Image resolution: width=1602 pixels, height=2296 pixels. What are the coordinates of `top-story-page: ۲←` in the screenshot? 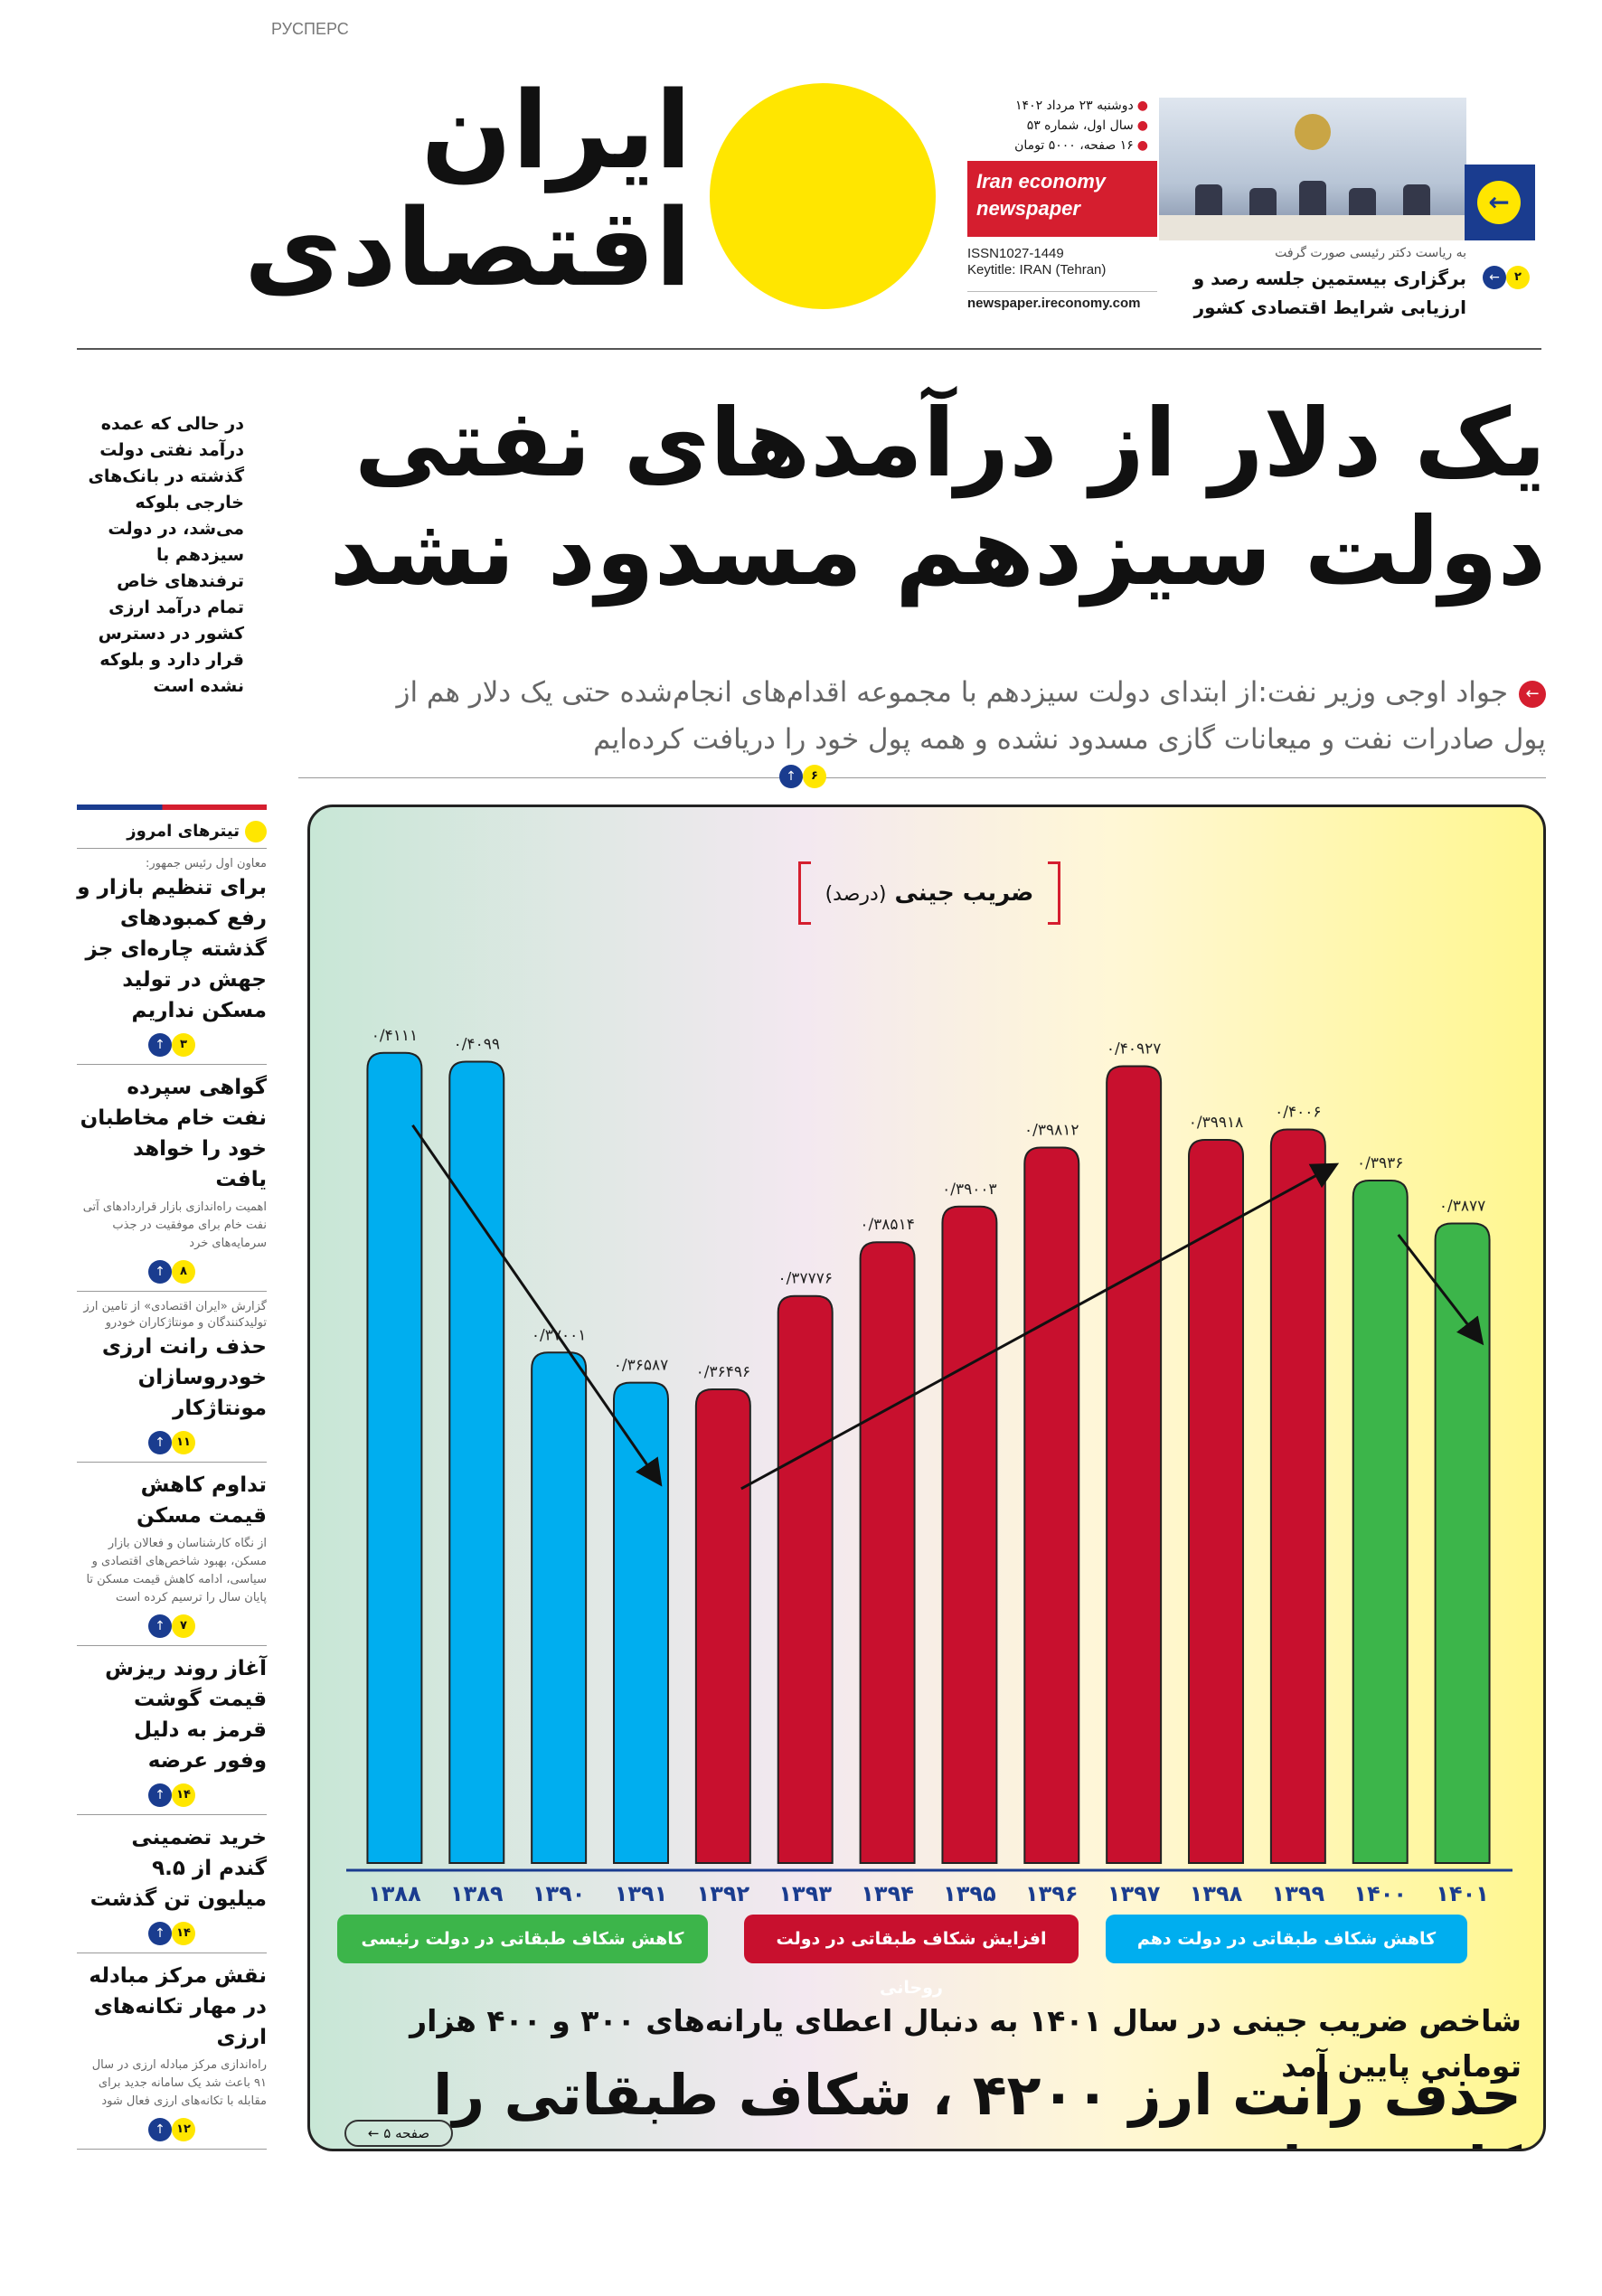 It's located at (1506, 277).